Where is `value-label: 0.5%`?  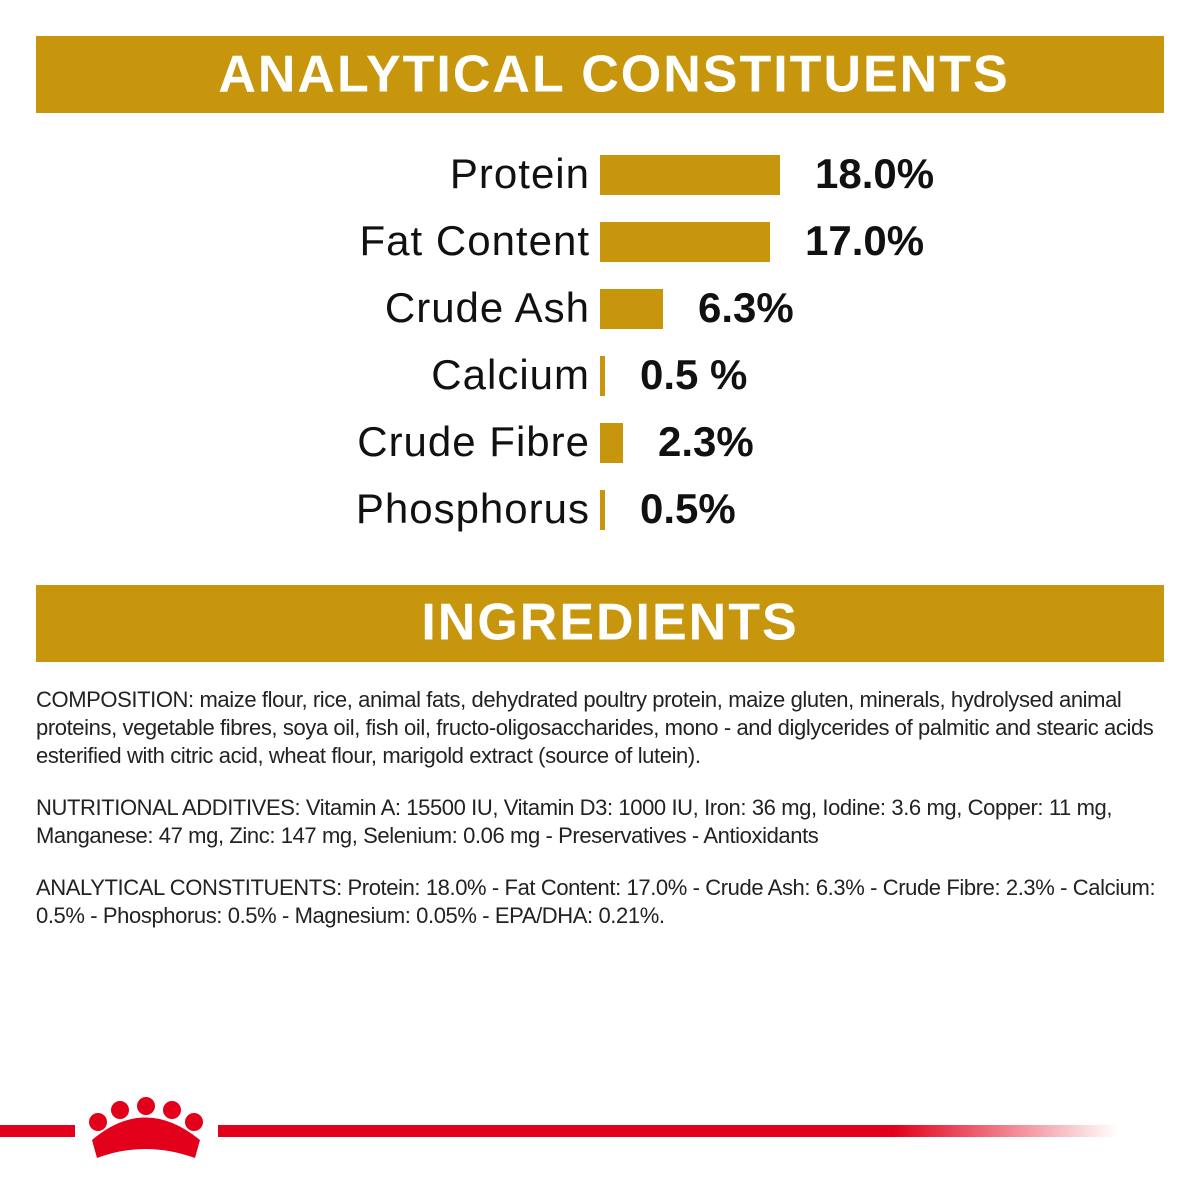 value-label: 0.5% is located at coordinates (688, 508).